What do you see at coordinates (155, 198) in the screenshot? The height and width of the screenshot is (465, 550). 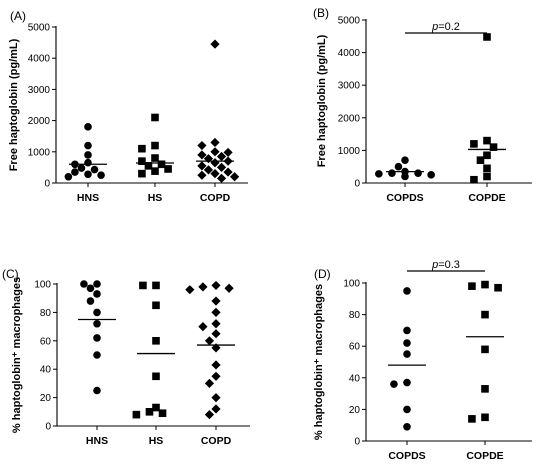 I see `x-tick-label: HS` at bounding box center [155, 198].